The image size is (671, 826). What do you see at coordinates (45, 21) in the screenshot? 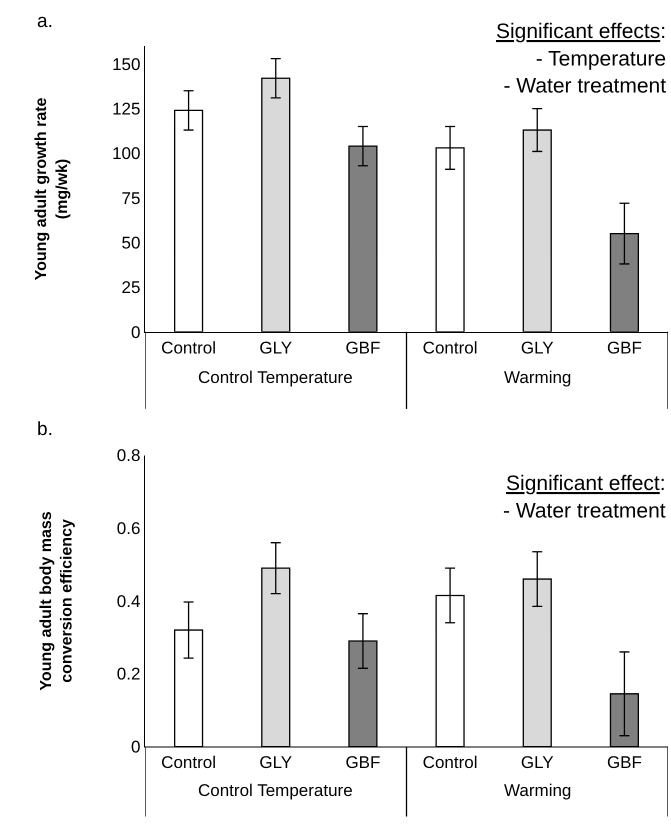
I see `chart-title: a.` at bounding box center [45, 21].